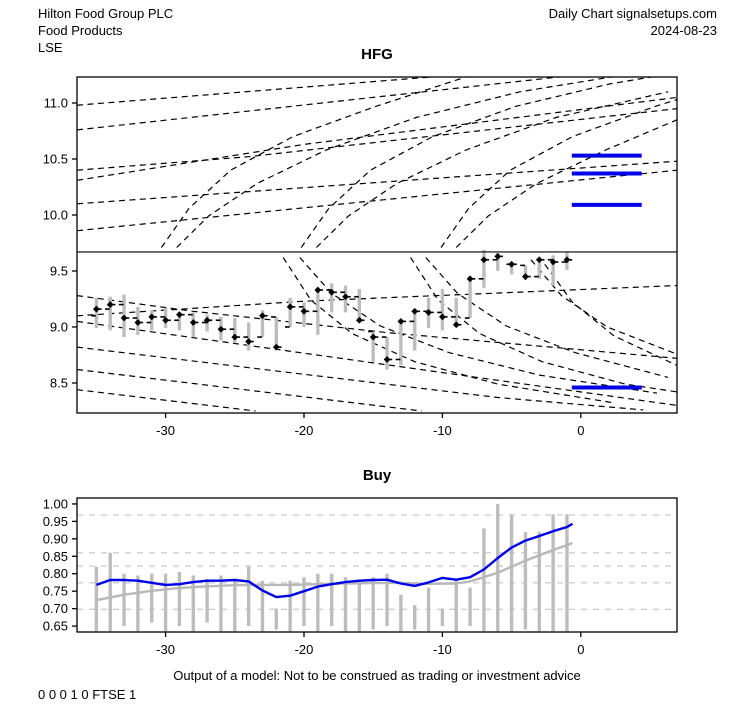 The width and height of the screenshot is (753, 708). I want to click on sector-name: Food Products, so click(80, 30).